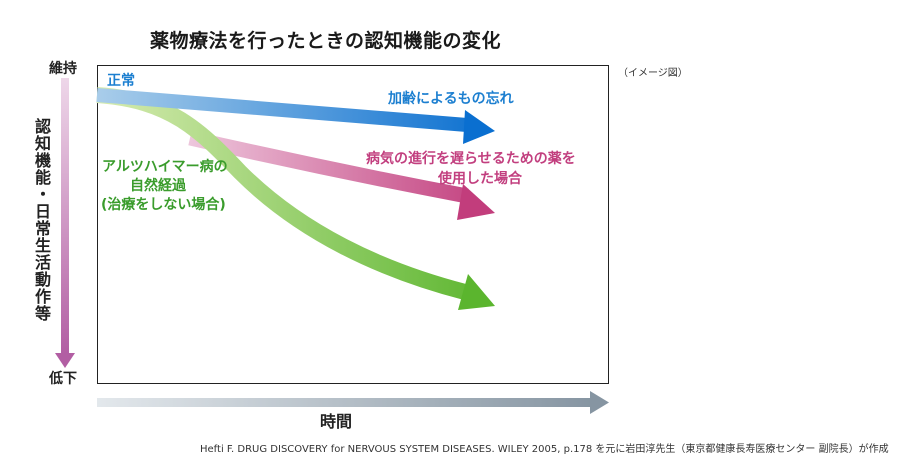  Describe the element at coordinates (295, 116) in the screenshot. I see `aging-trajectory-arrow` at that location.